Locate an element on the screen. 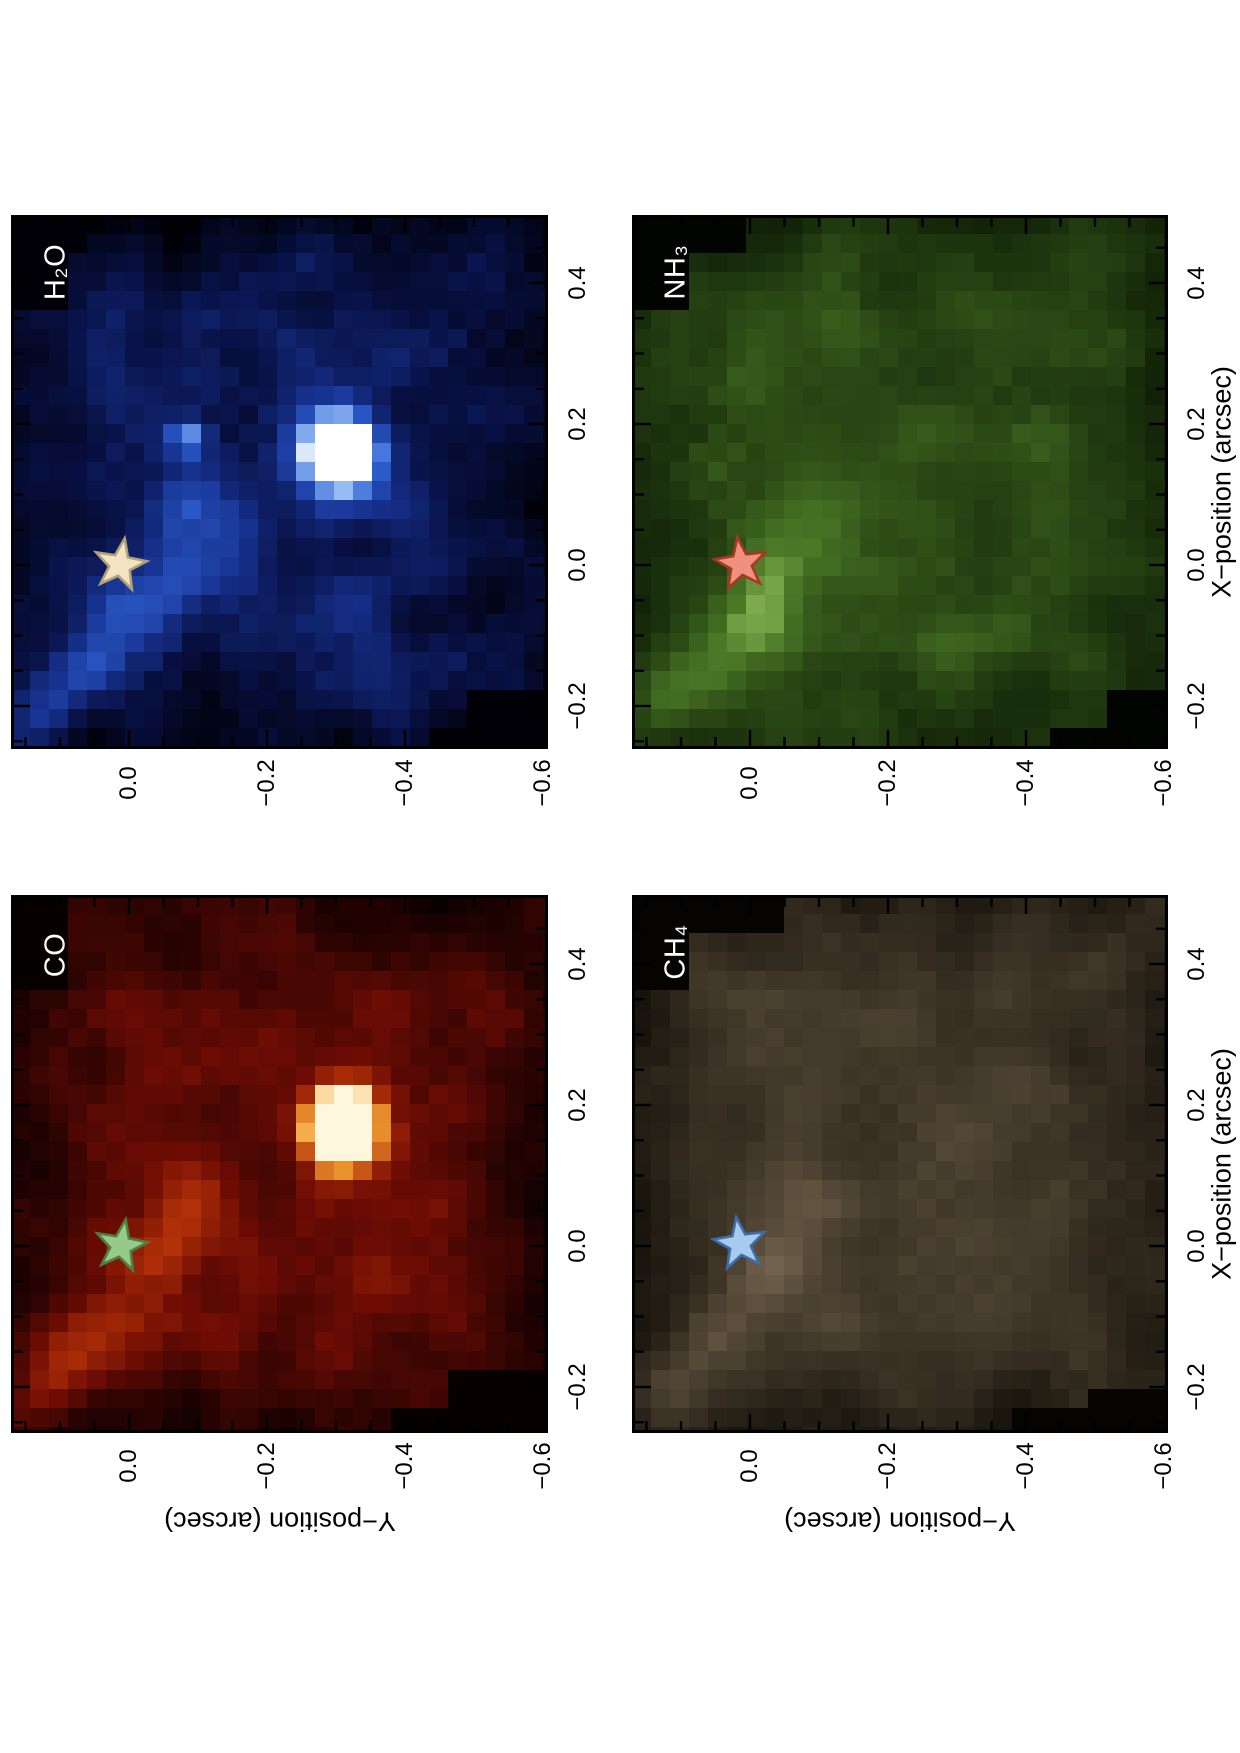 The width and height of the screenshot is (1240, 1753). panel-h2o is located at coordinates (279, 482).